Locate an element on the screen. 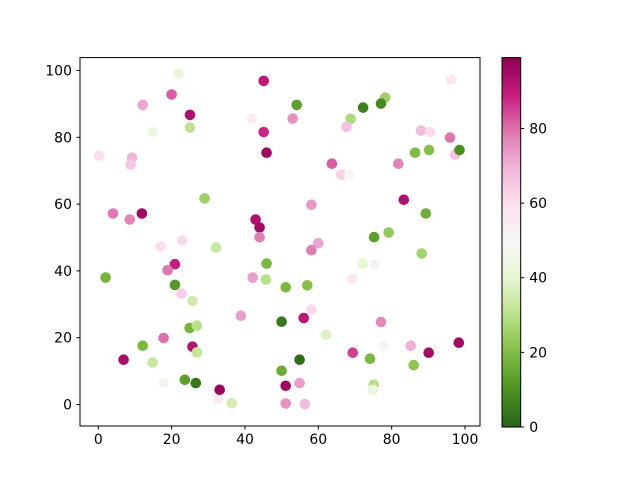  x-tick-label: 80 is located at coordinates (392, 440).